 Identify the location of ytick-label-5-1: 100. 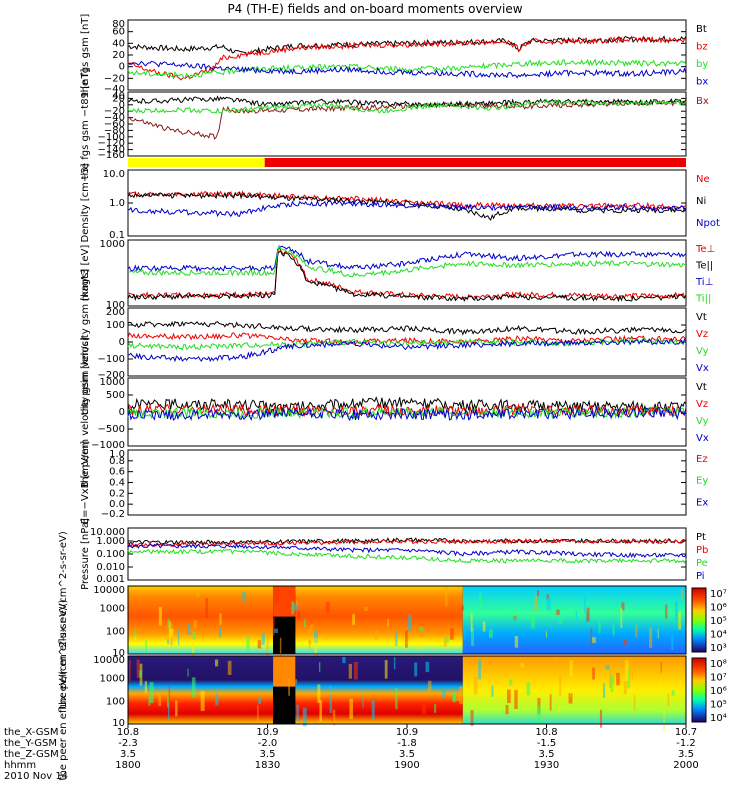
(115, 325).